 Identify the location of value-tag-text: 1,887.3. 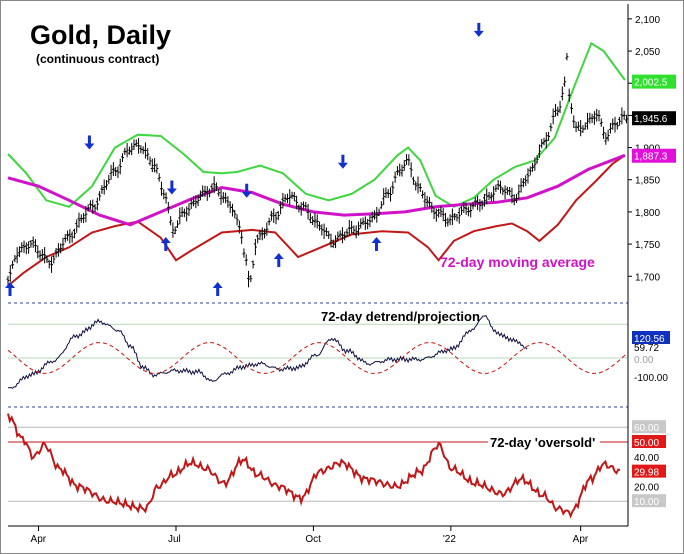
(651, 157).